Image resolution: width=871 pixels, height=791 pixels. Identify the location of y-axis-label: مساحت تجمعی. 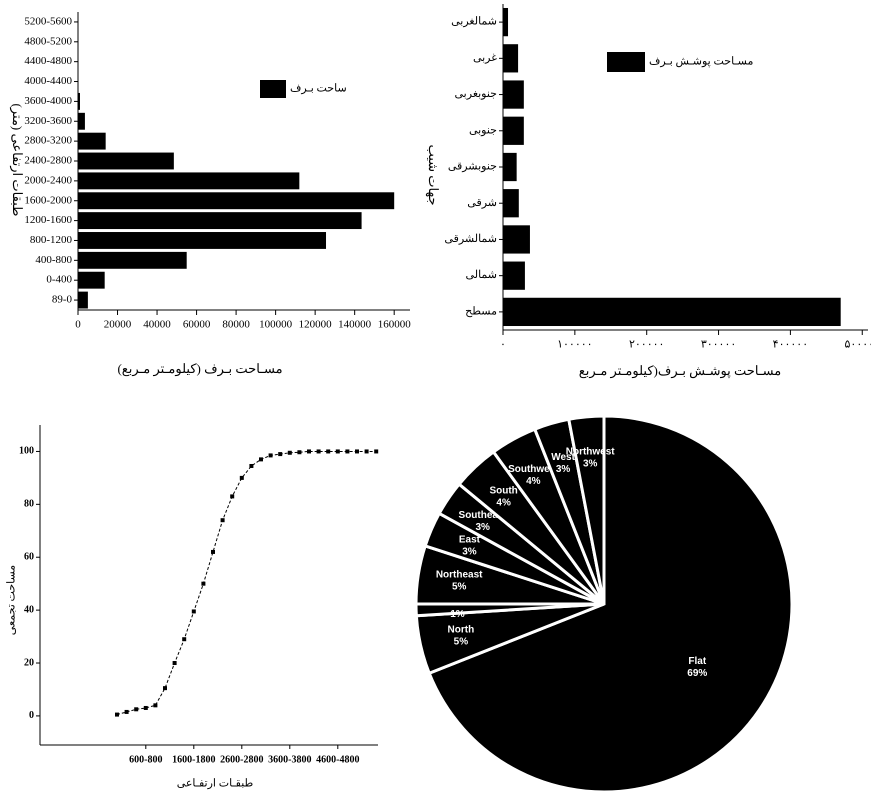
(12, 600).